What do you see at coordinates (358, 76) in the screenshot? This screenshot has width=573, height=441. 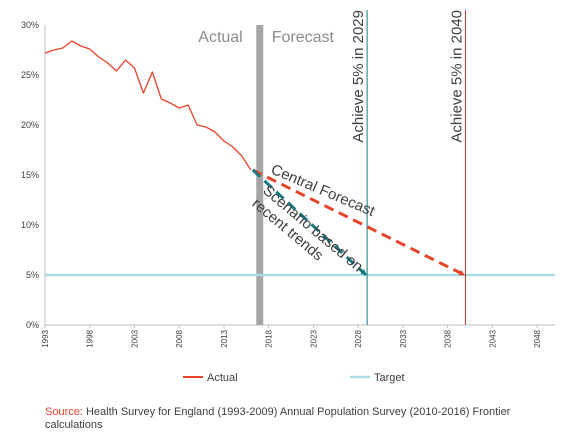 I see `marker-label-2029: Achieve 5% in 2029` at bounding box center [358, 76].